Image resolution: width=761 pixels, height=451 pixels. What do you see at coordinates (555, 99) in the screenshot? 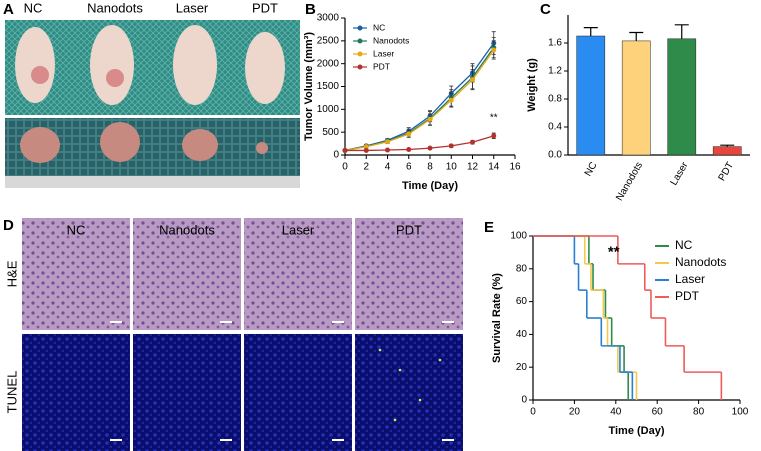
I see `y-tick-label: 0.8` at bounding box center [555, 99].